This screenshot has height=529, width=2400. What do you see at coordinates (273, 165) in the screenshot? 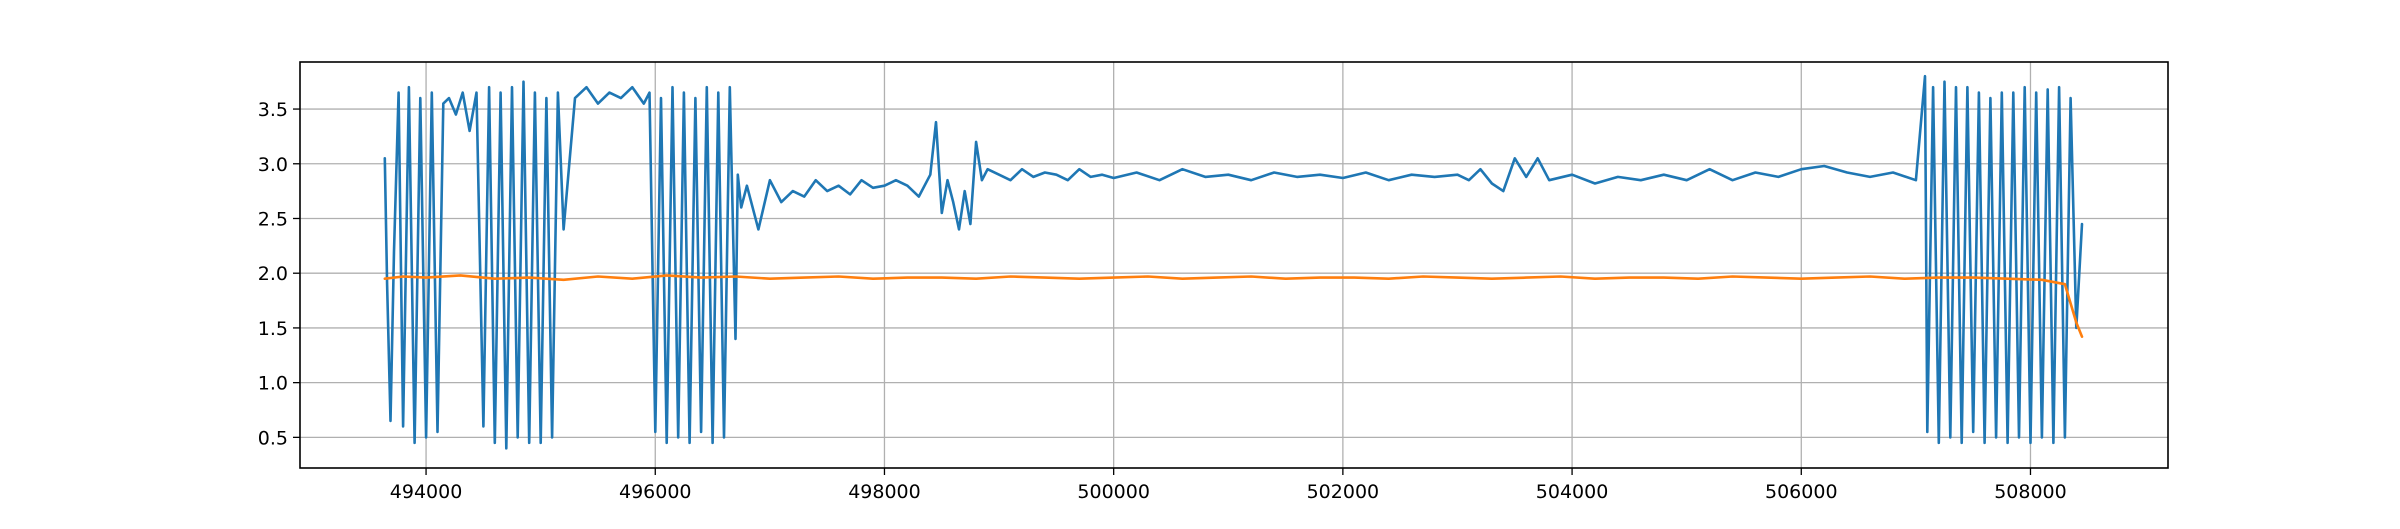
I see `y-tick-label: 3.0` at bounding box center [273, 165].